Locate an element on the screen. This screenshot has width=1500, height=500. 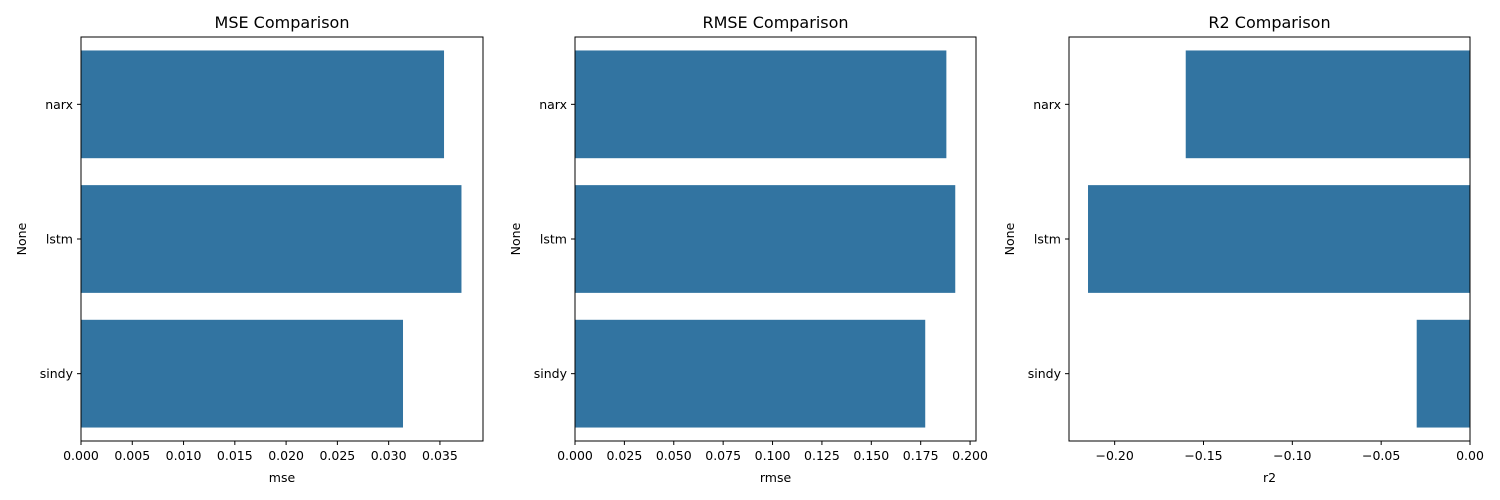
x-tick-label: 0.200 is located at coordinates (970, 455).